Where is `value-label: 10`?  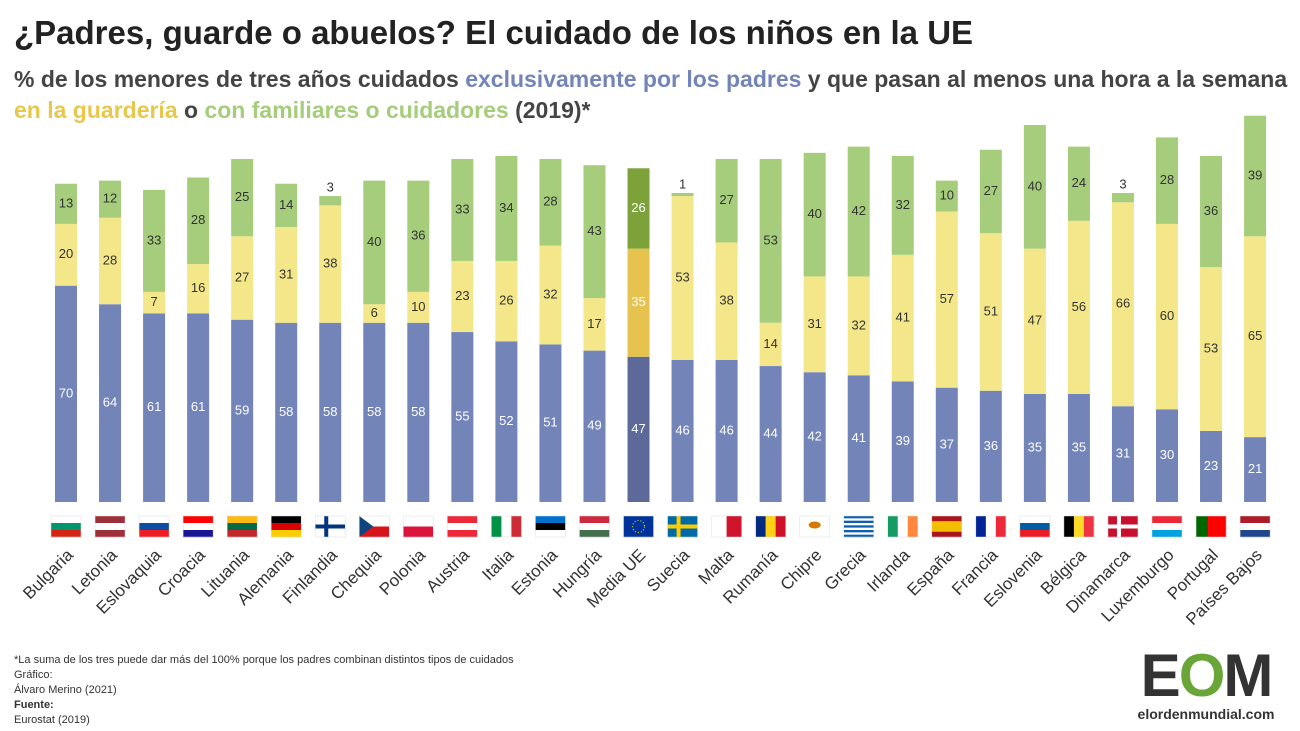
value-label: 10 is located at coordinates (418, 306).